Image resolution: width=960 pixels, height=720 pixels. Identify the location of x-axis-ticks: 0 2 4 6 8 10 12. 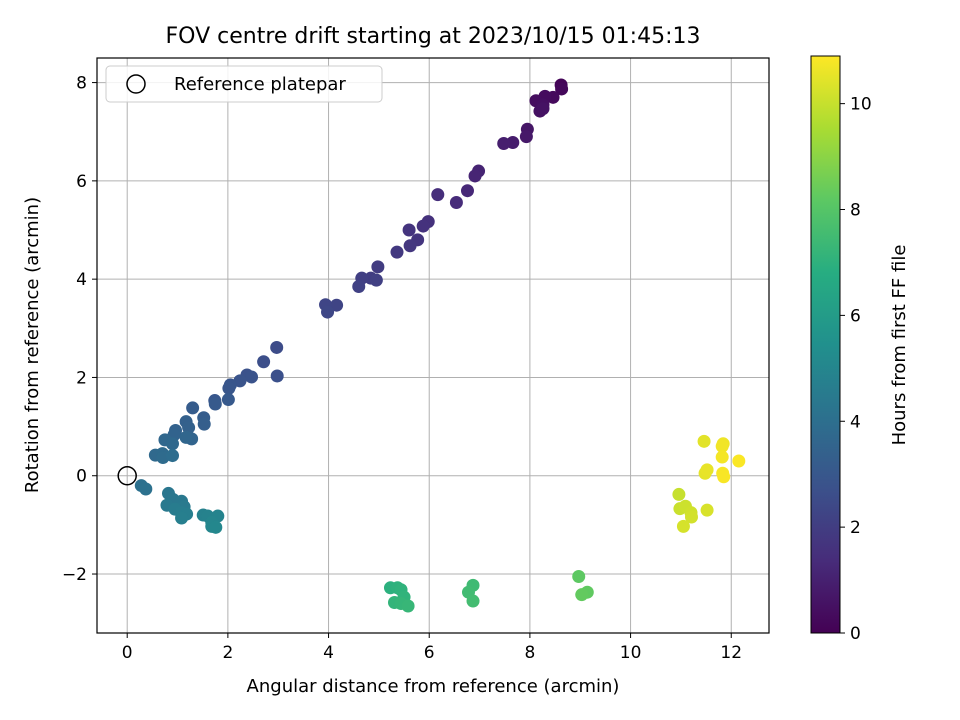
(432, 648).